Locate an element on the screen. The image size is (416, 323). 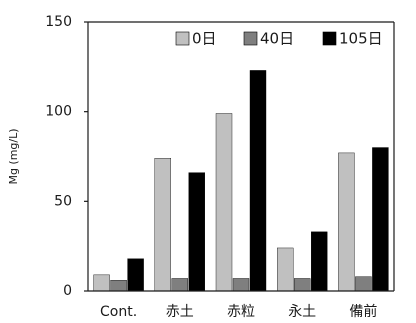
y-axis-label: Mg (mg/L) is located at coordinates (13, 156).